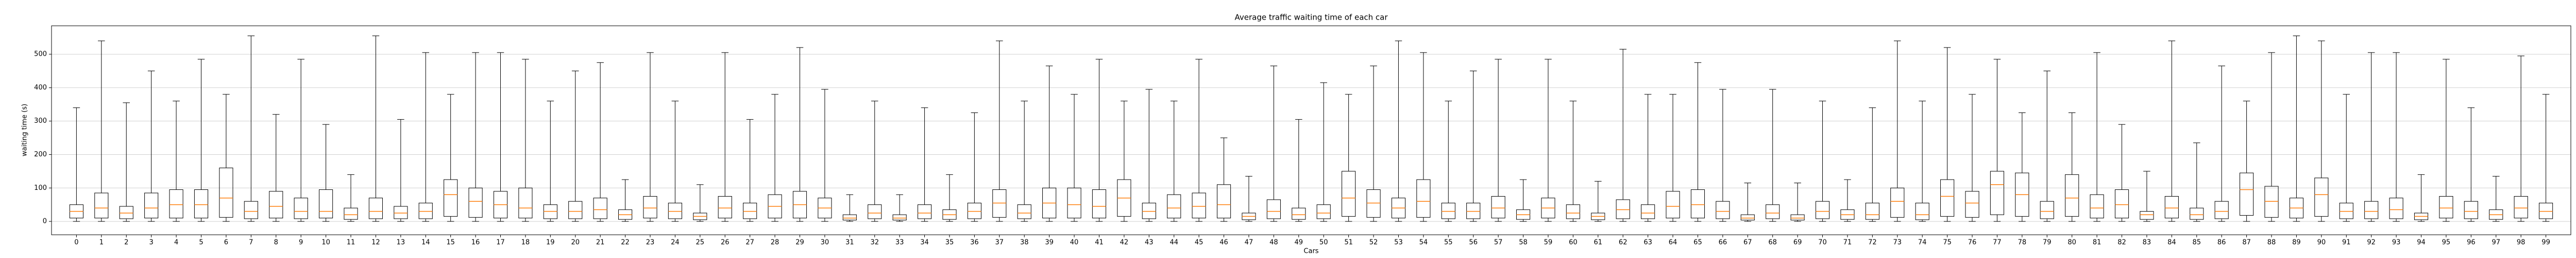 The image size is (2576, 258). I want to click on x-tick-label: 50, so click(1323, 243).